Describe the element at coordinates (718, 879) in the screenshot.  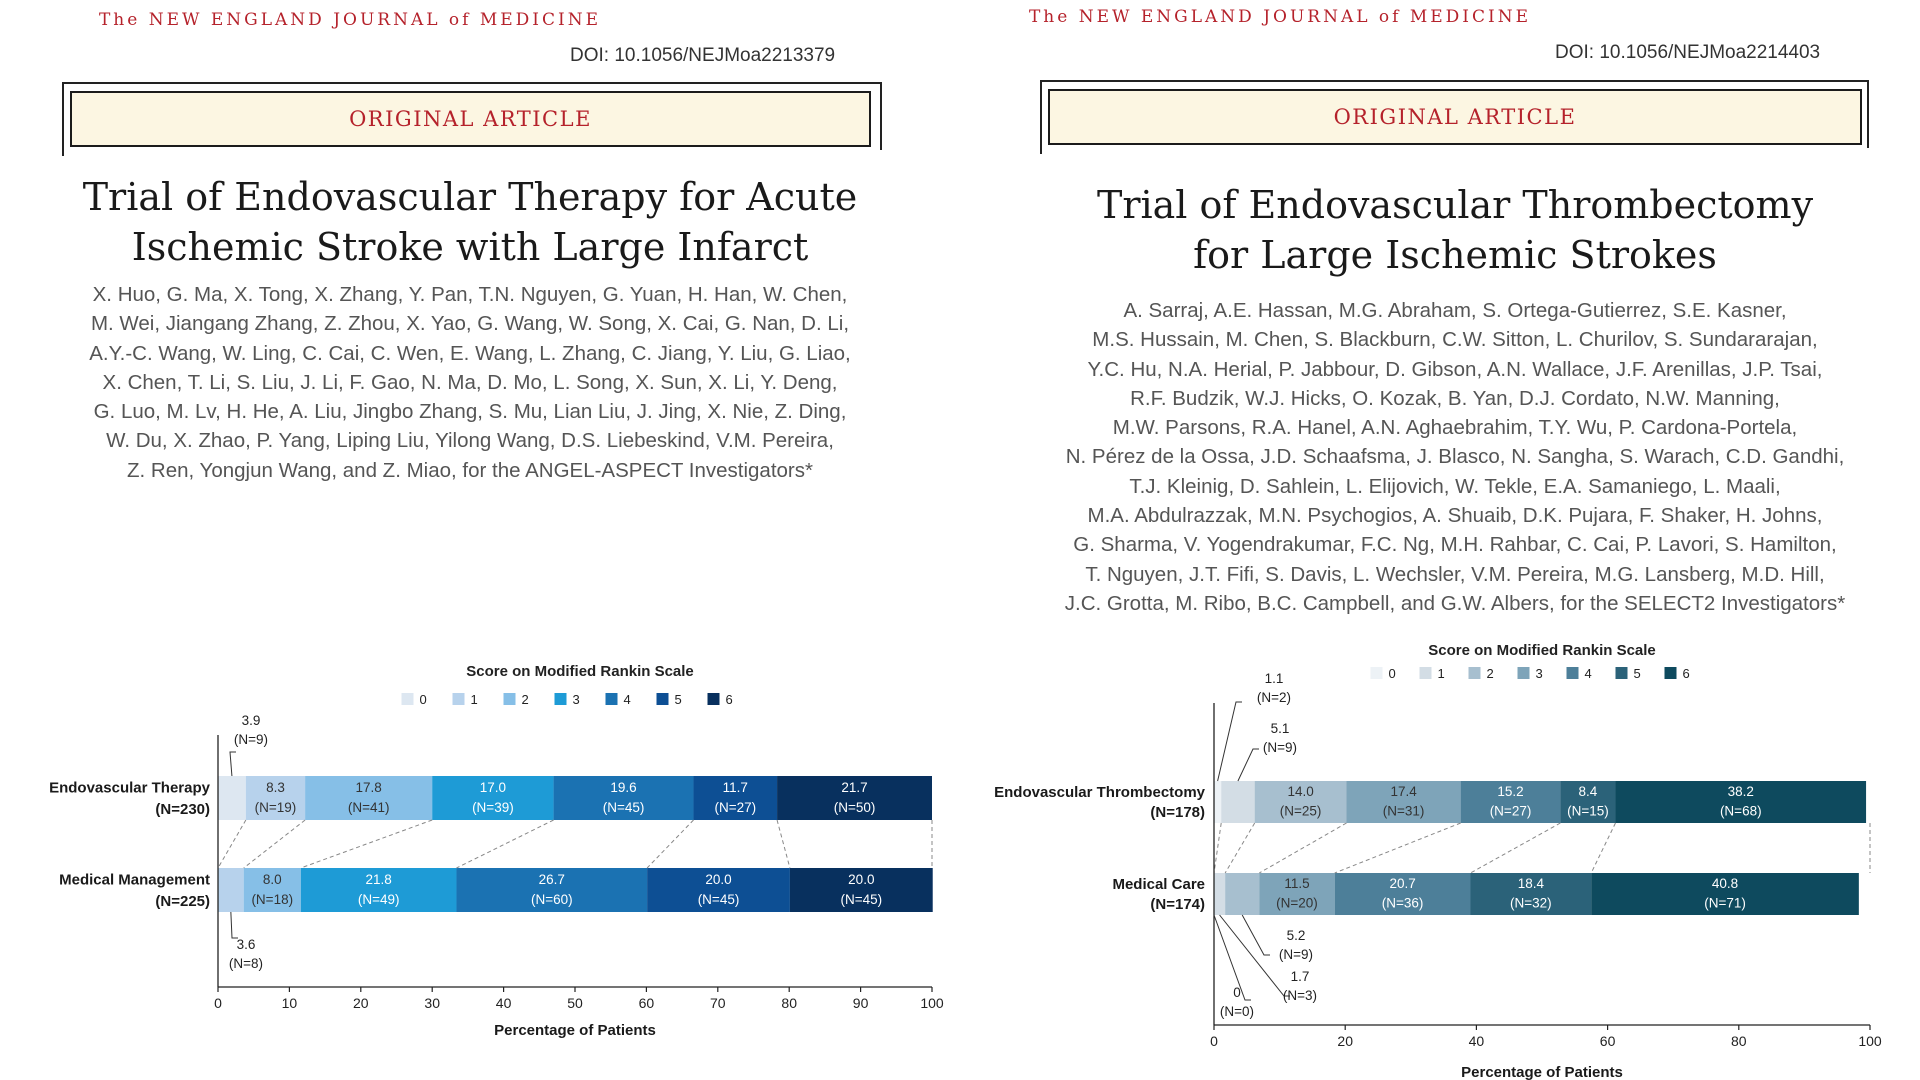
I see `bar-value-label: 20.0` at that location.